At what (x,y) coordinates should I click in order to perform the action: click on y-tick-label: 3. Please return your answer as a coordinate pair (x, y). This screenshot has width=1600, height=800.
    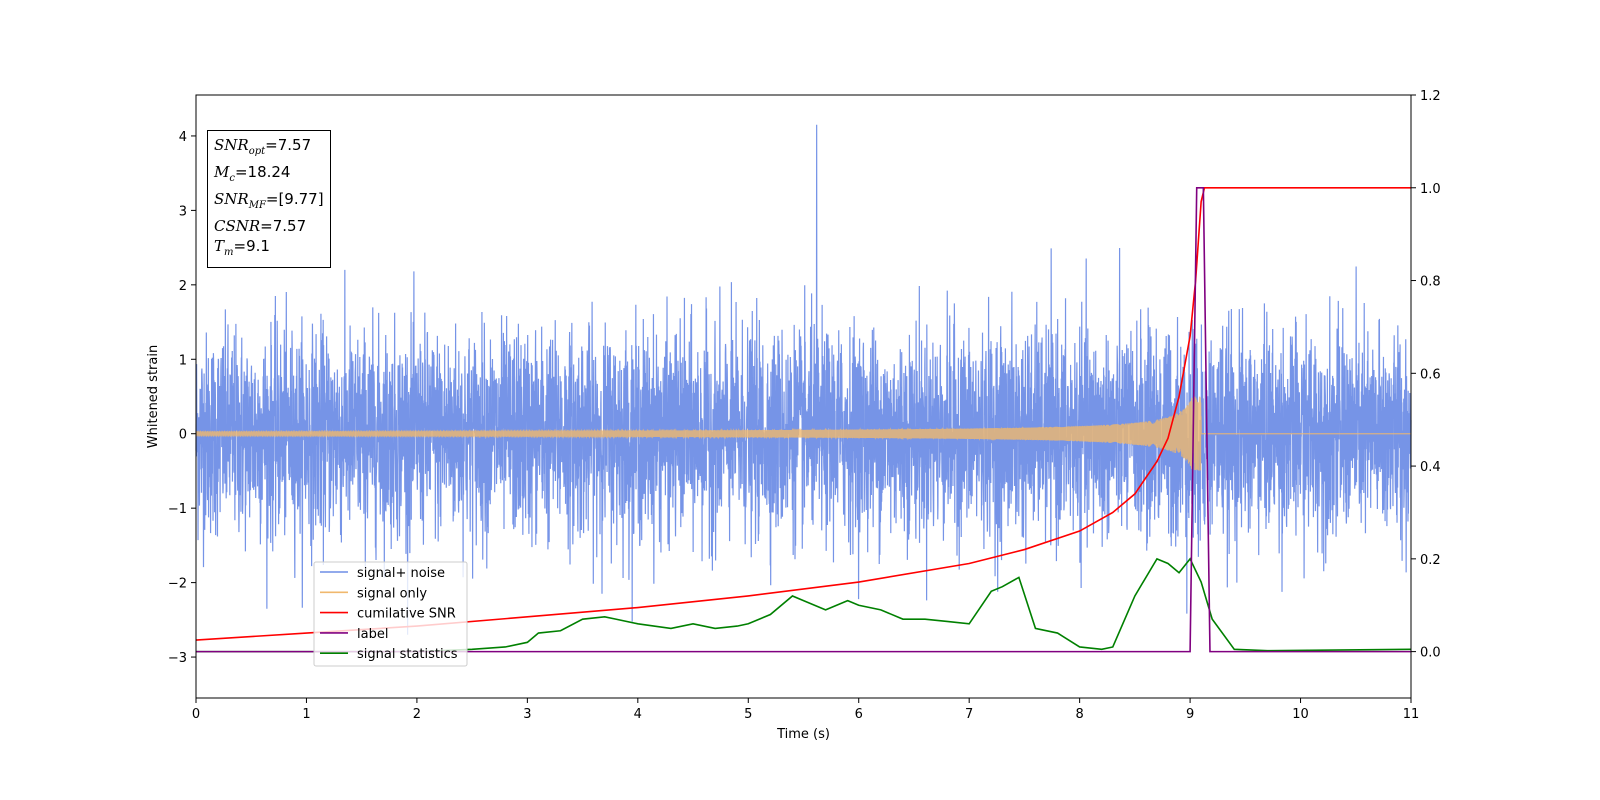
    Looking at the image, I should click on (183, 211).